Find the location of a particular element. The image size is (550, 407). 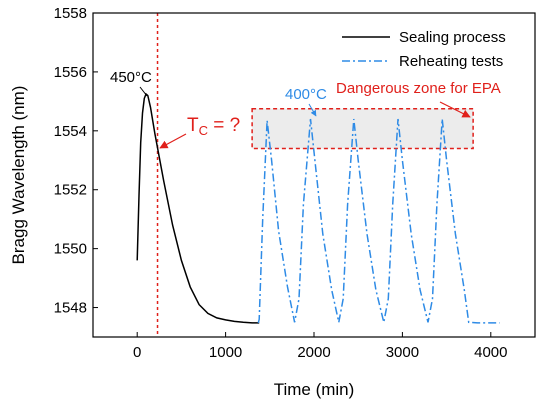

tc-label: TC = ? is located at coordinates (213, 126).